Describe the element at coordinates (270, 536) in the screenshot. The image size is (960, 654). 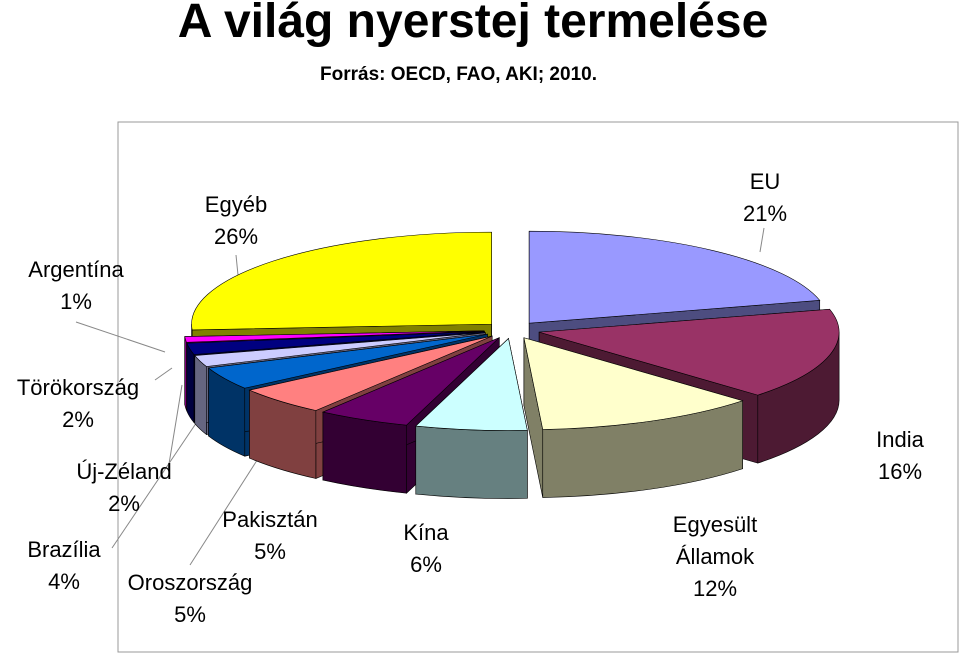
I see `slice-label: Pakisztán 5%` at that location.